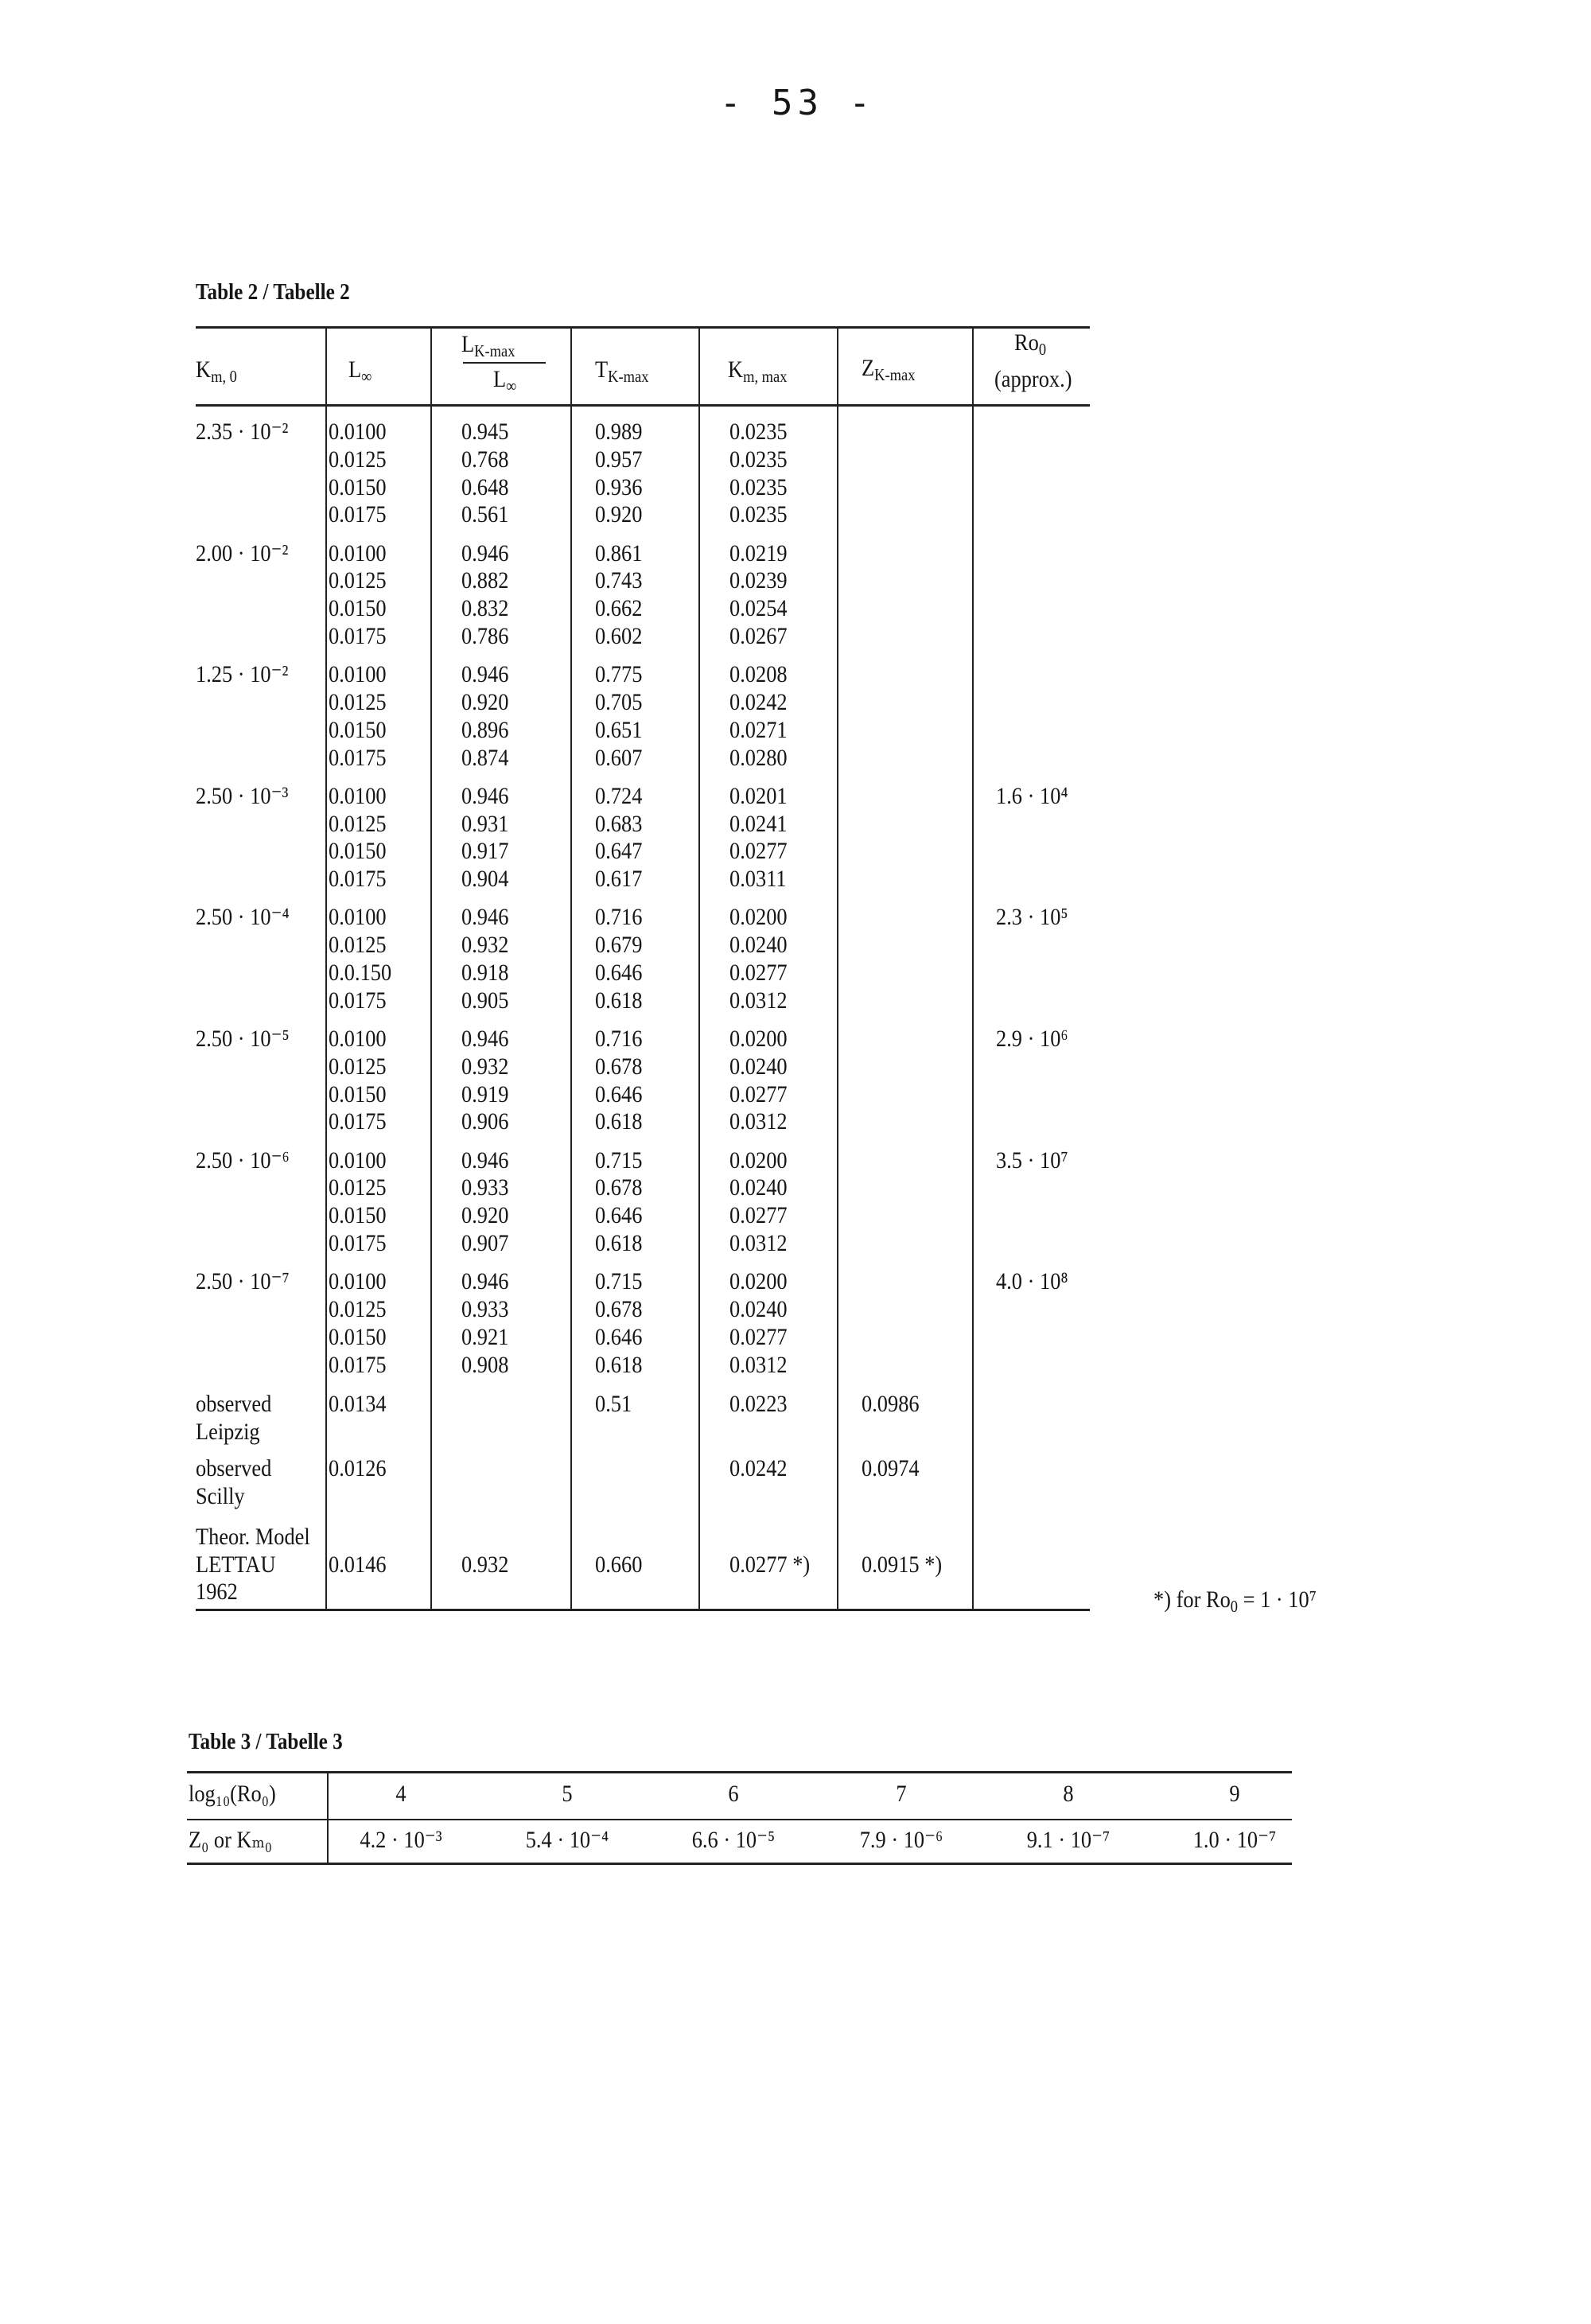 This screenshot has height=2324, width=1591. Describe the element at coordinates (758, 757) in the screenshot. I see `table-cell: 0.0280` at that location.